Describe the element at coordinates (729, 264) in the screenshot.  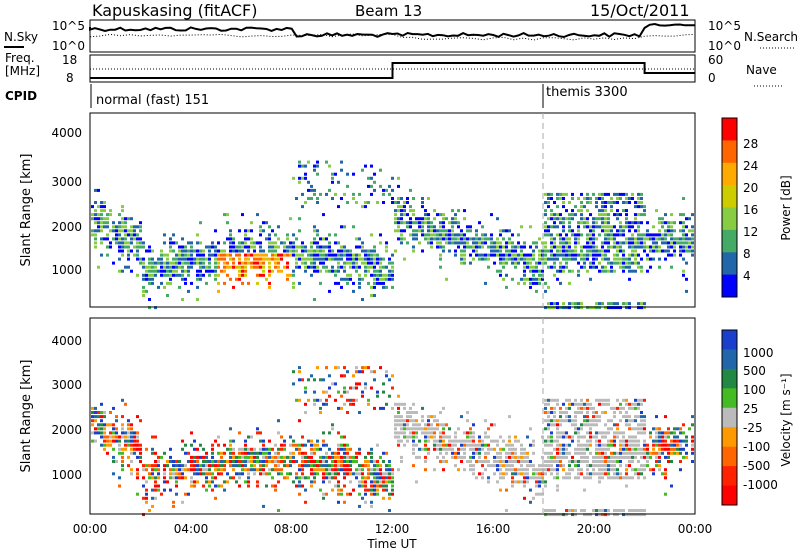
I see `colorbar-swatch` at that location.